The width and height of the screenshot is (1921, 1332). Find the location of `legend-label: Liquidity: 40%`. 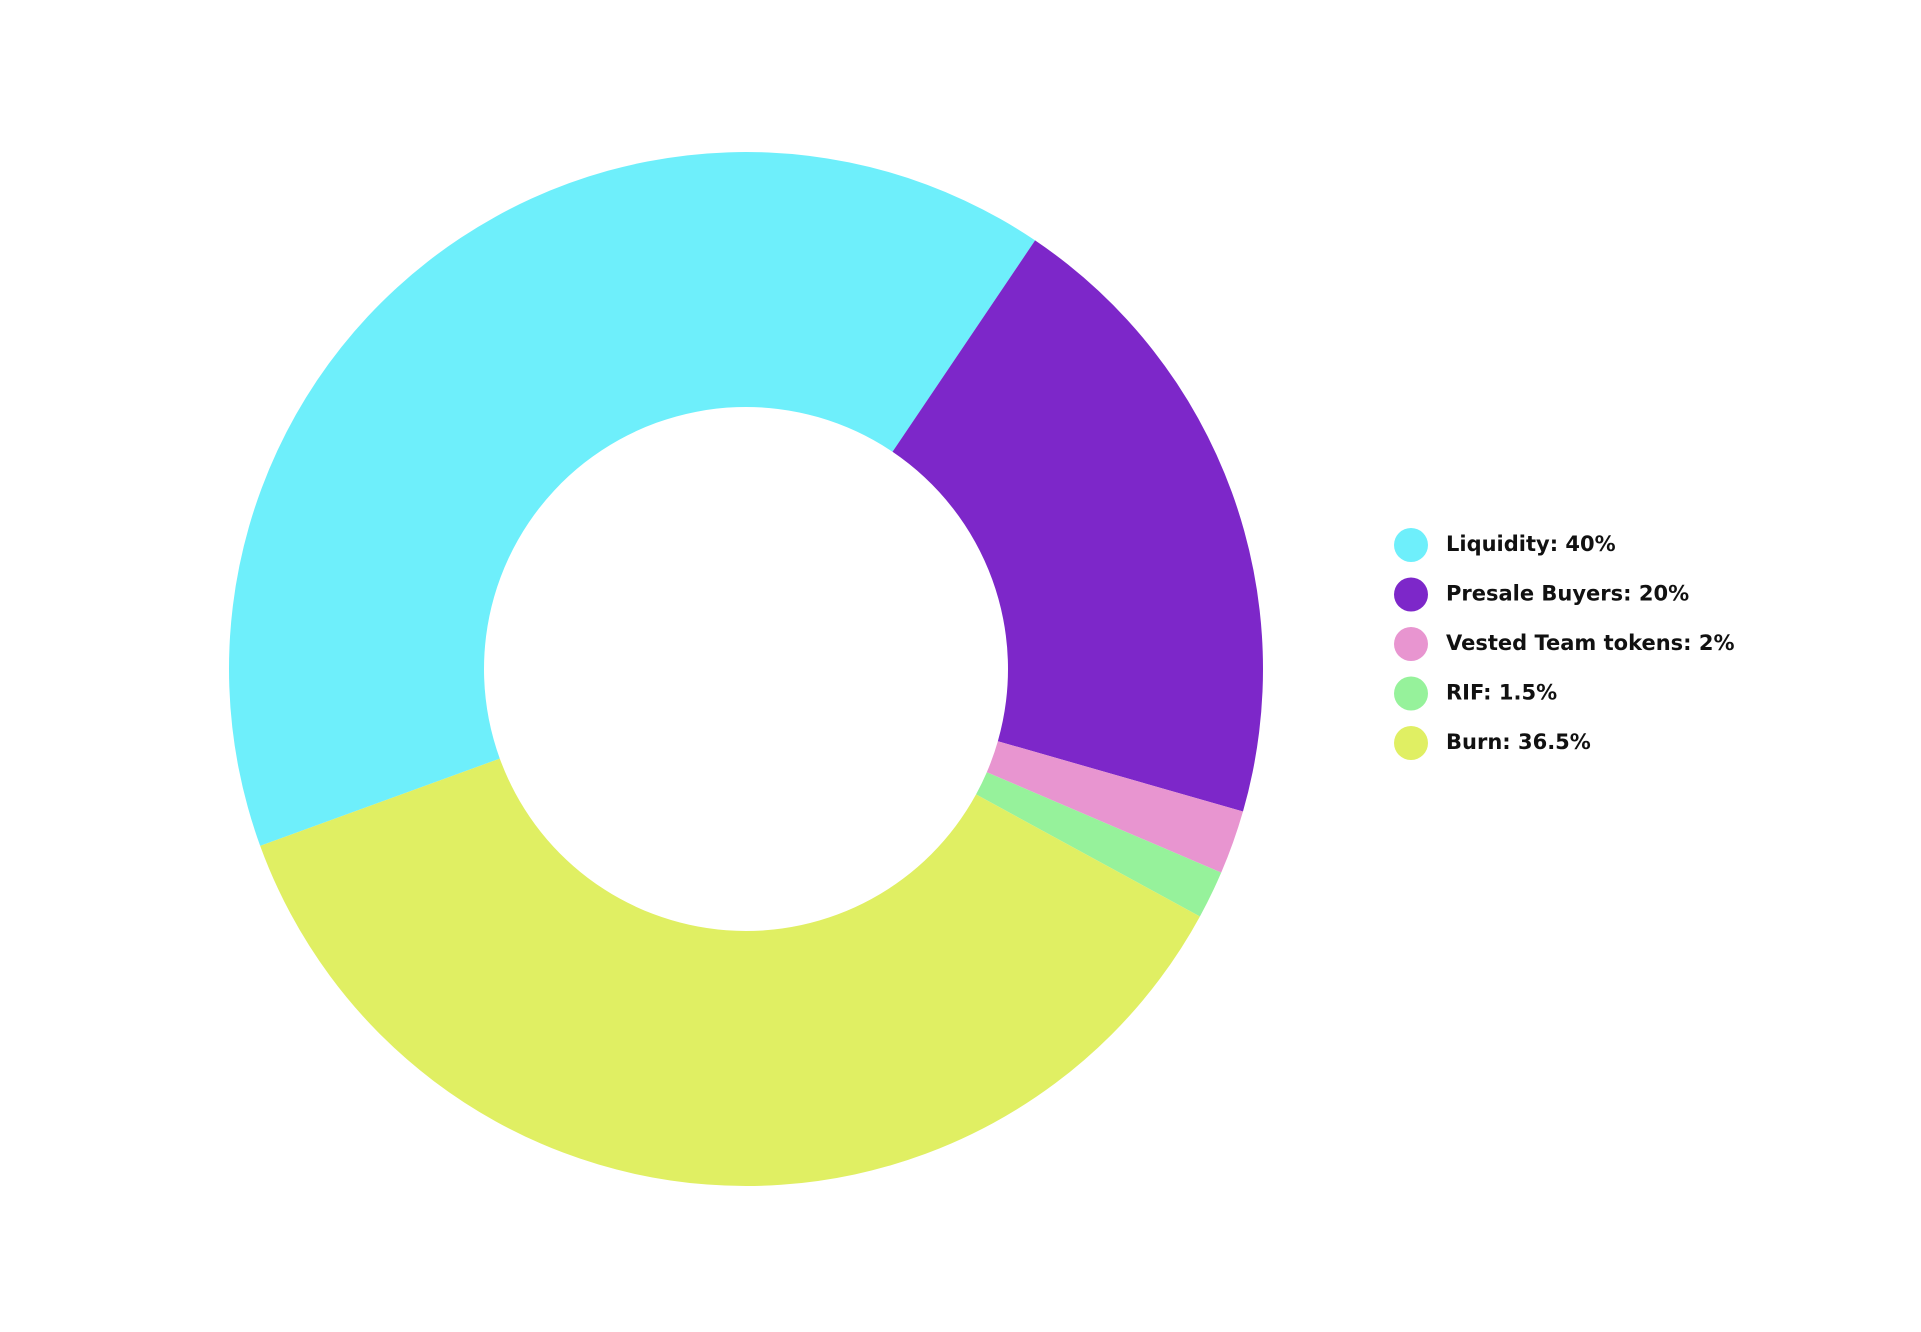

legend-label: Liquidity: 40% is located at coordinates (1531, 544).